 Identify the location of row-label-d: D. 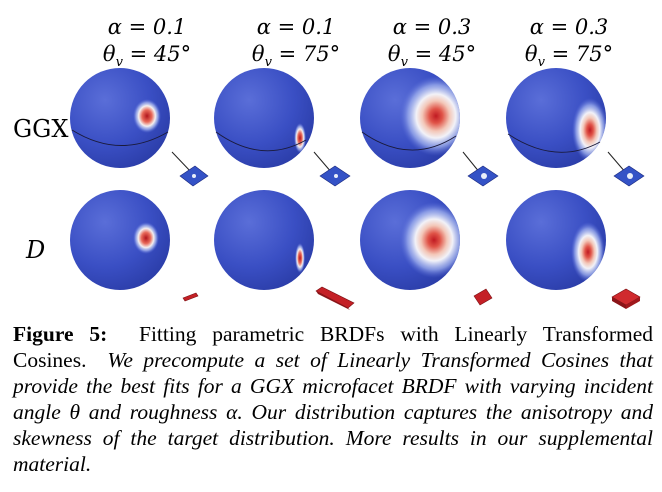
(36, 250).